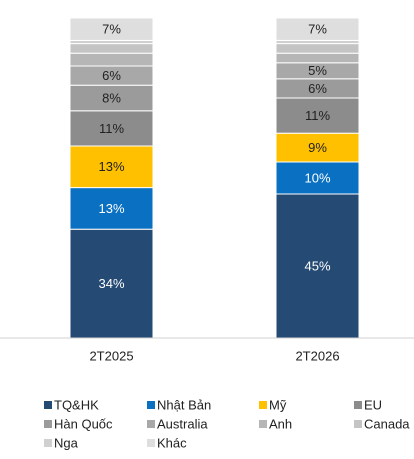 The width and height of the screenshot is (414, 459). I want to click on legend-label: EU, so click(373, 404).